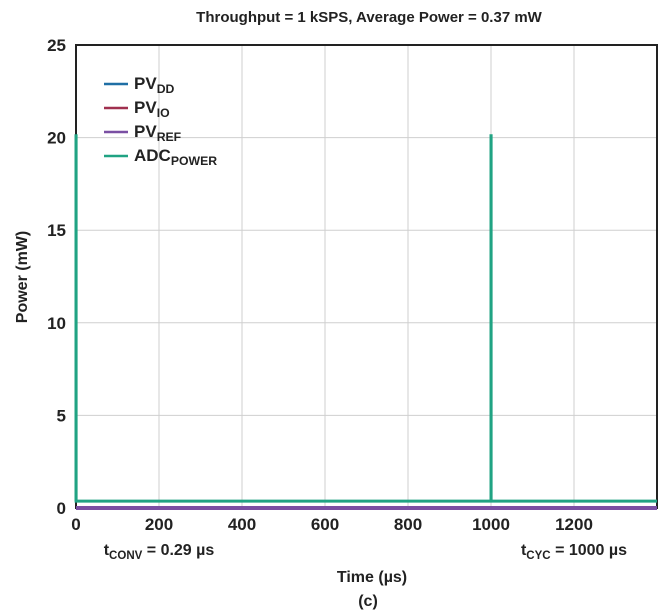  What do you see at coordinates (368, 601) in the screenshot?
I see `figure-caption: (c)` at bounding box center [368, 601].